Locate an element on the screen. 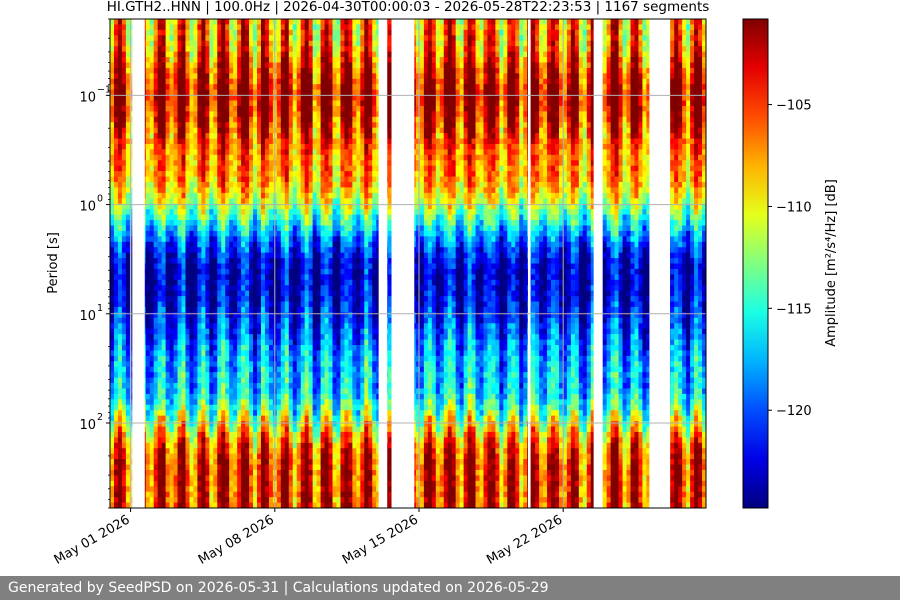  colorbar is located at coordinates (755, 263).